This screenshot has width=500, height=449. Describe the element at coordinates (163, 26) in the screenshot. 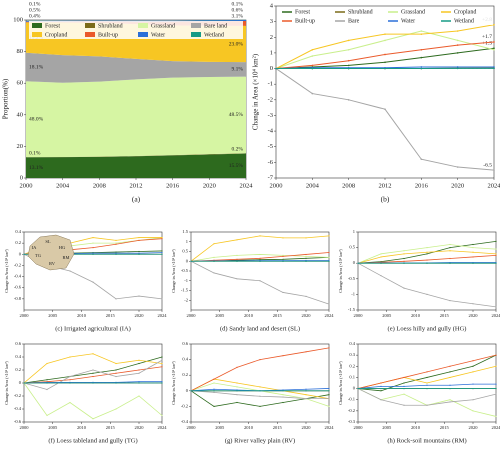

I see `legend-label: Grassland` at that location.